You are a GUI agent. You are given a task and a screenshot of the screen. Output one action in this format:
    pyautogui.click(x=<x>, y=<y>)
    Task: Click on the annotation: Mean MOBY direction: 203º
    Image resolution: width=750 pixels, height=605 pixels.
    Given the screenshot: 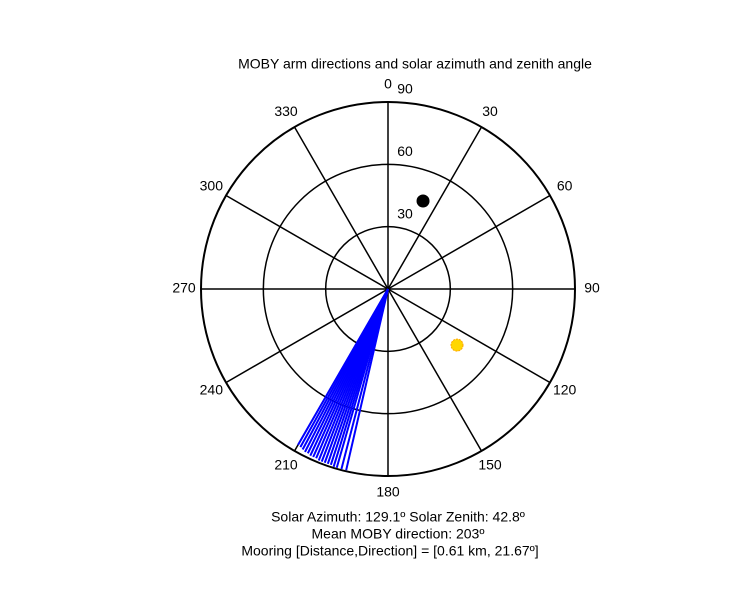 What is the action you would take?
    pyautogui.click(x=398, y=534)
    